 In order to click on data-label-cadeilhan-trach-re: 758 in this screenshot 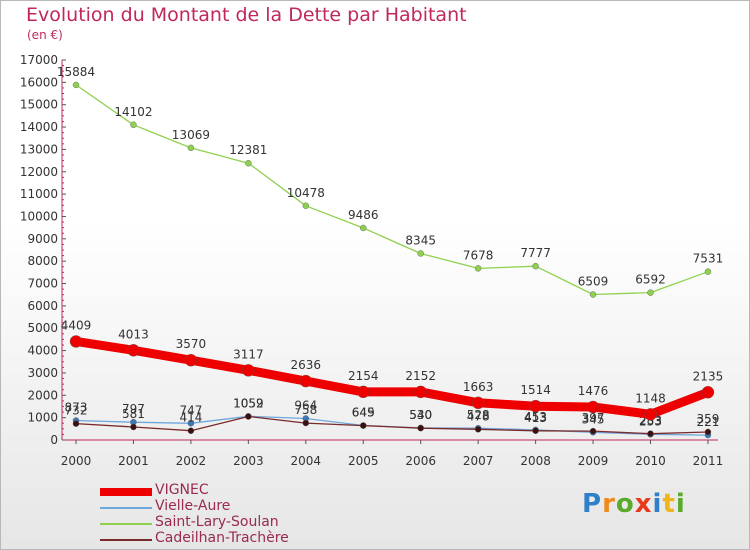, I will do `click(305, 410)`.